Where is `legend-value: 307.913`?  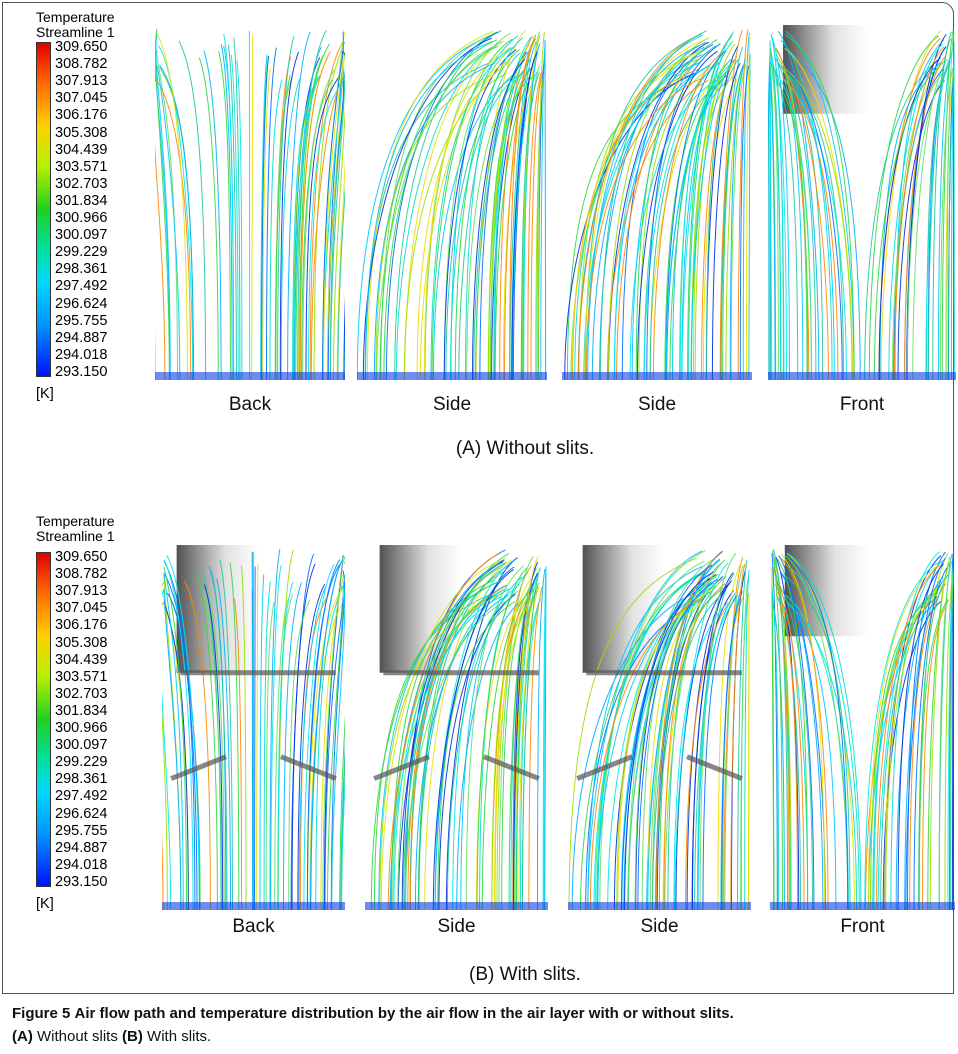 legend-value: 307.913 is located at coordinates (81, 81).